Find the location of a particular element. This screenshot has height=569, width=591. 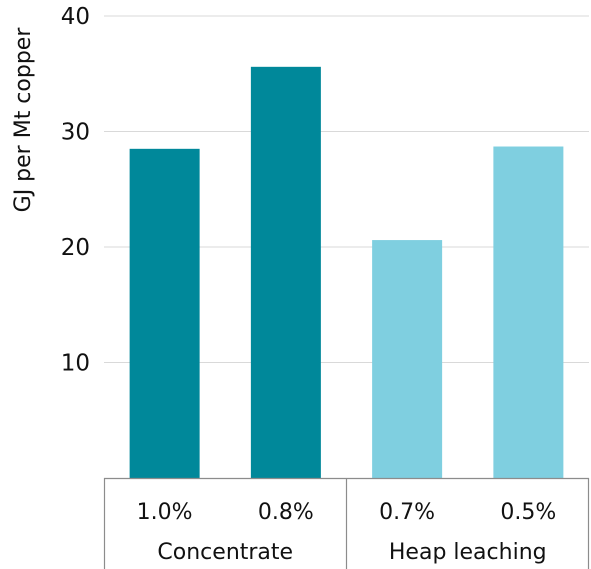

x-tick-label: 0.5% is located at coordinates (528, 512).